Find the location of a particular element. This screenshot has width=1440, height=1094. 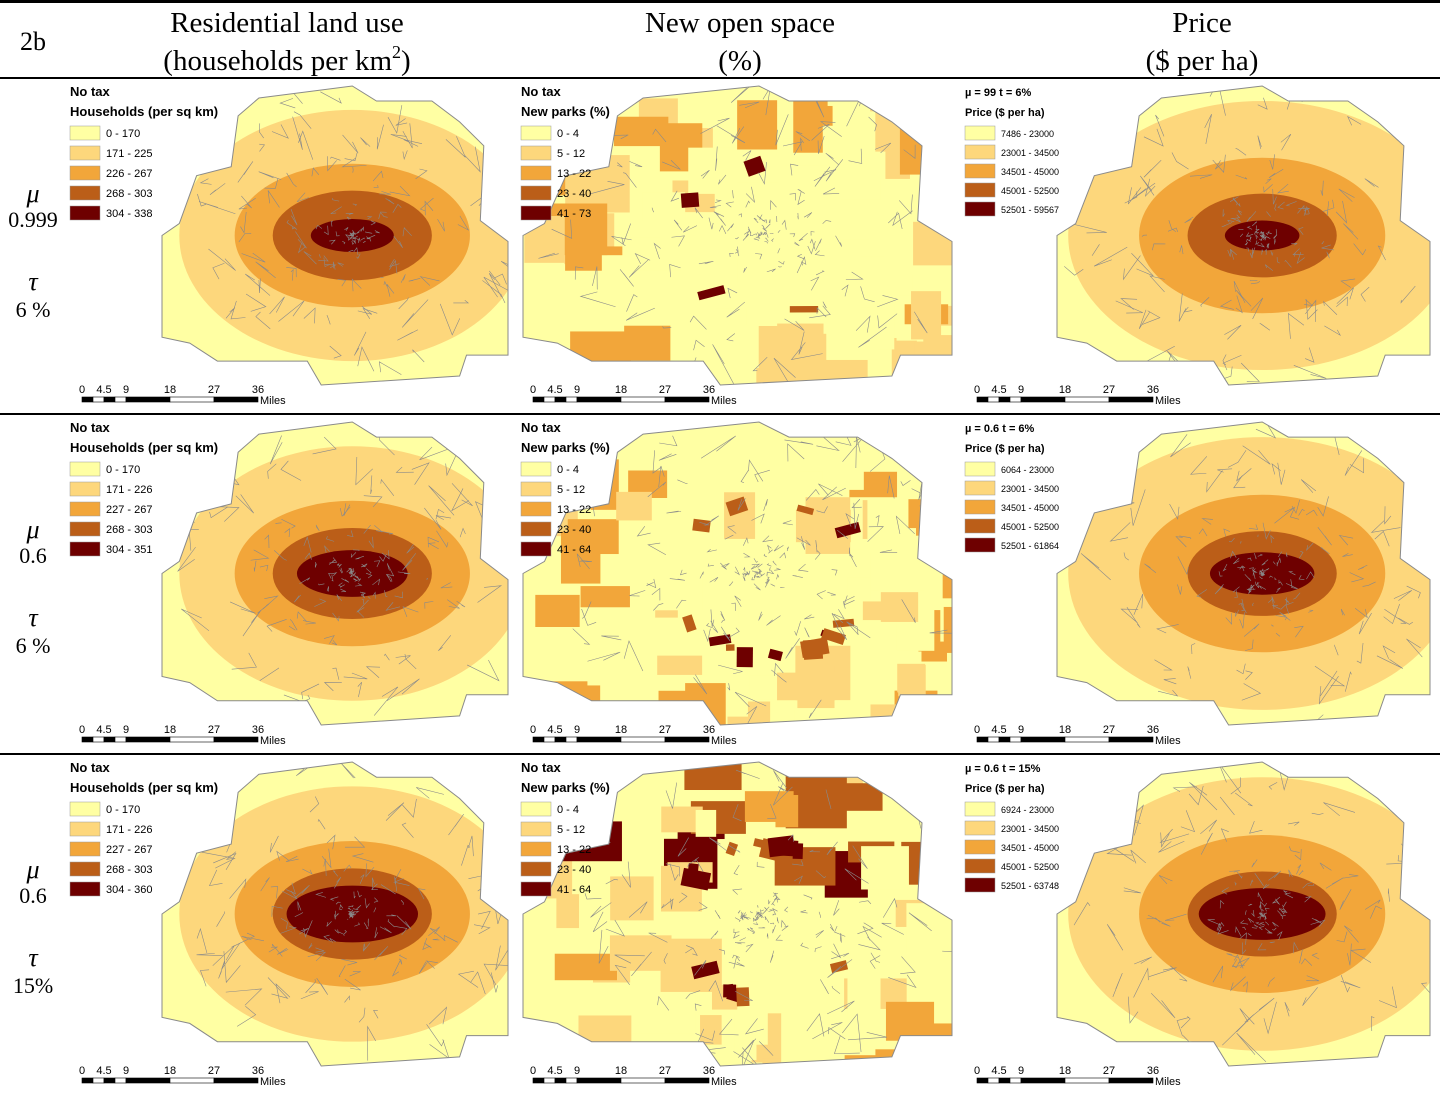

legend-subtitle: Price ($ per ha) is located at coordinates (1005, 113).